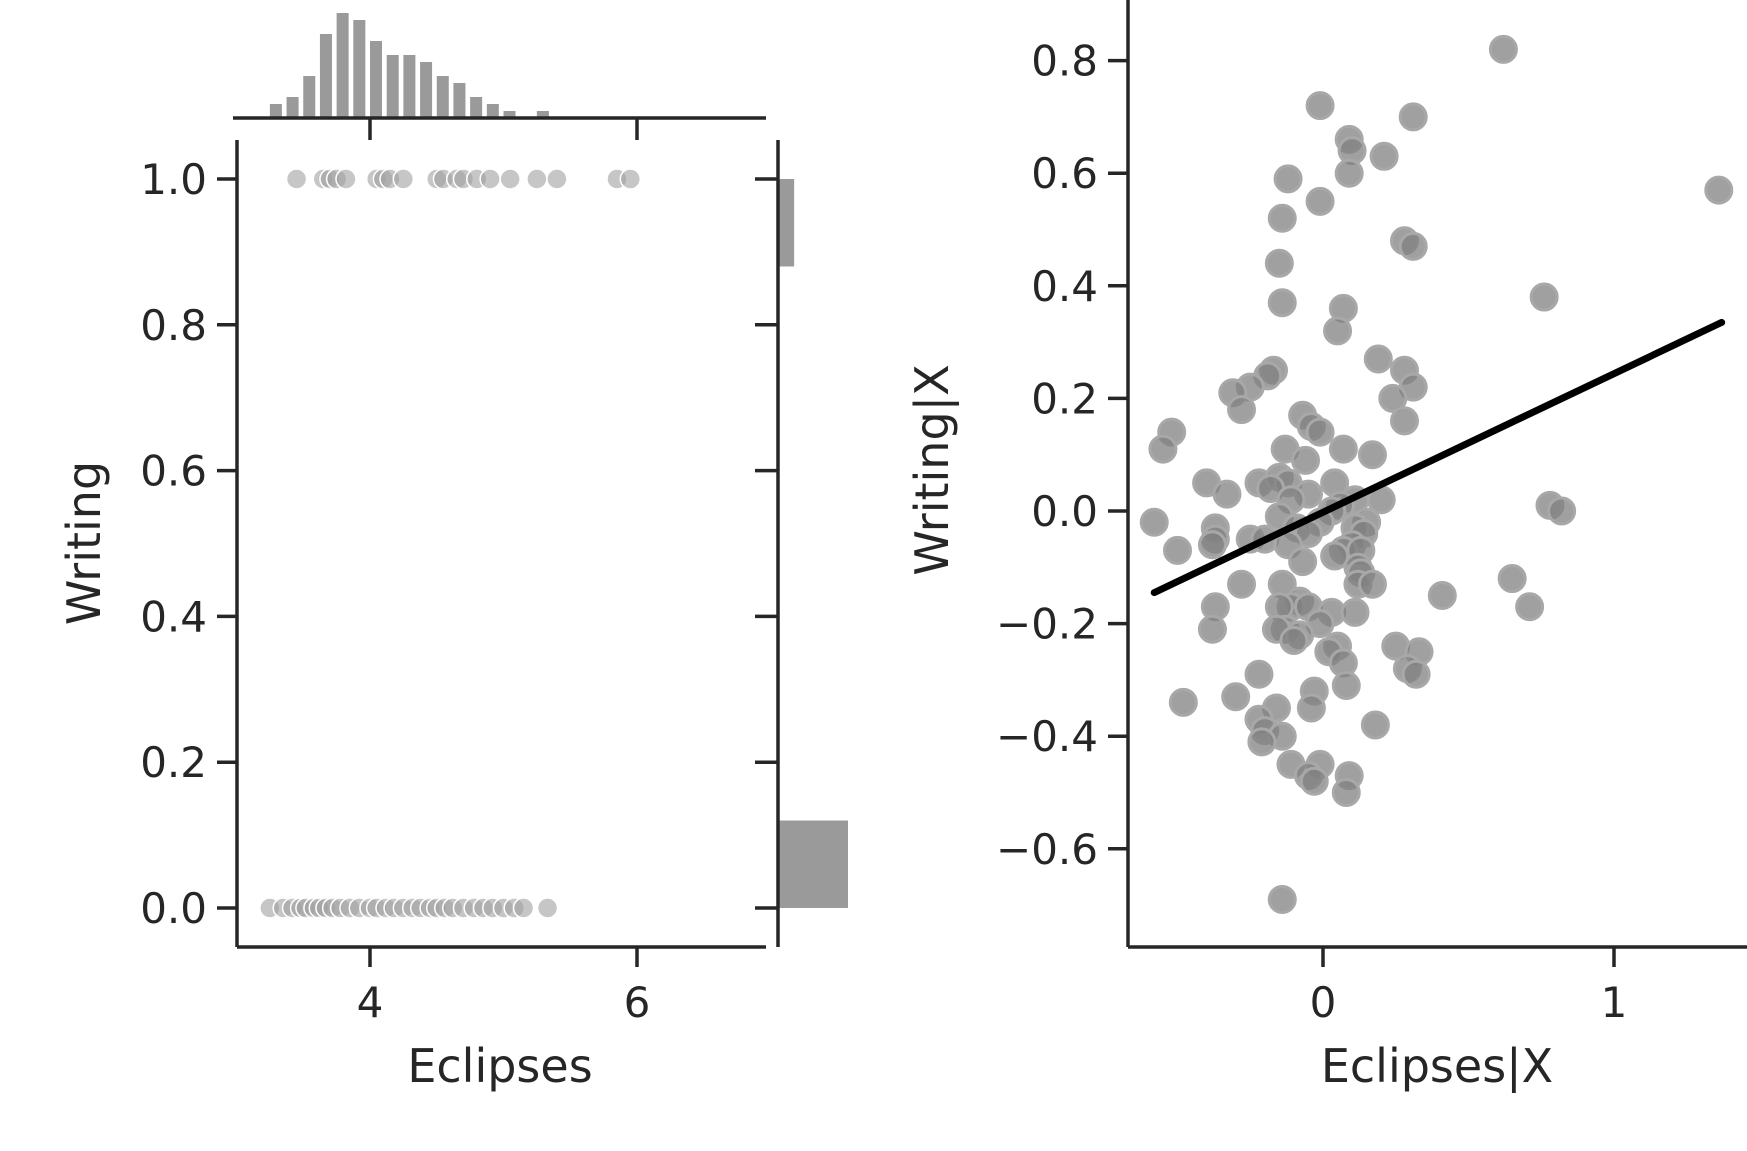 The width and height of the screenshot is (1747, 1151). I want to click on right-y-tick-label: 0.0, so click(1064, 511).